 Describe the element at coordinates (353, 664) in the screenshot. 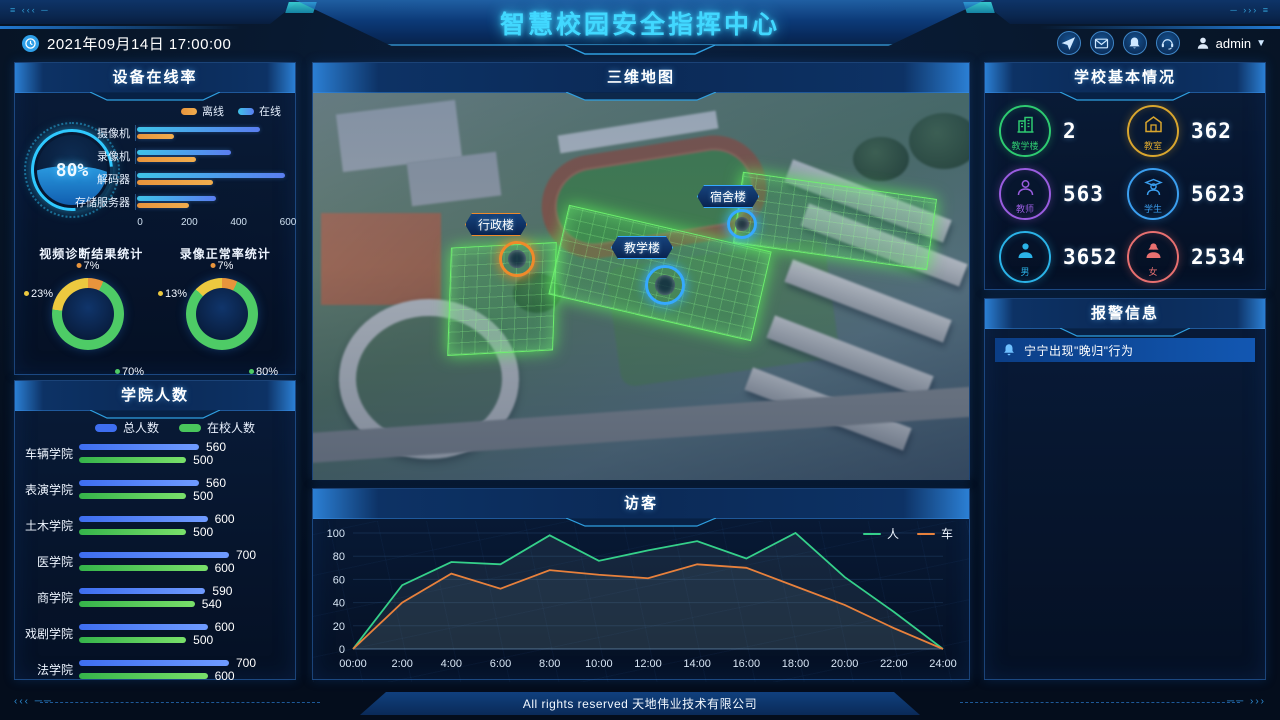

I see `svg-text: 00:00` at that location.